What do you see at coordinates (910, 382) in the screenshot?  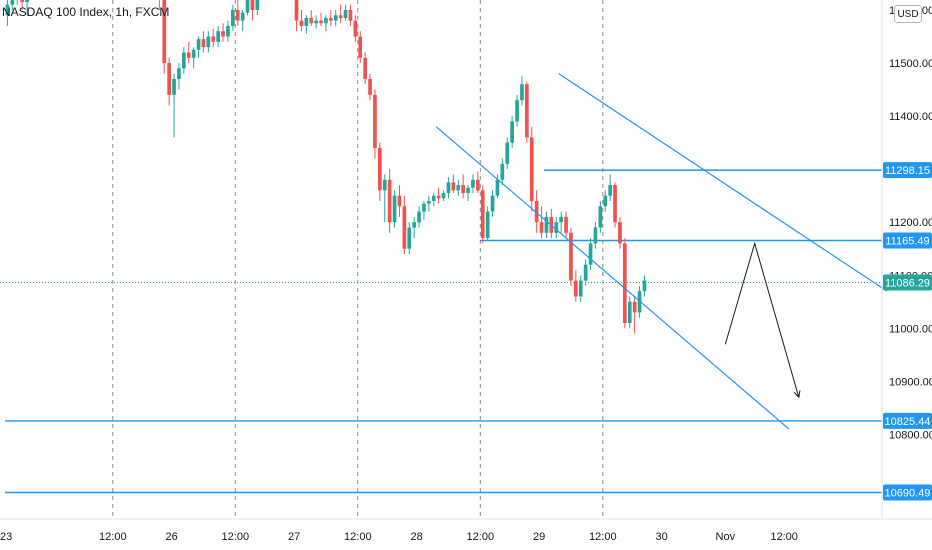 I see `price-tick-label: 10900.00` at bounding box center [910, 382].